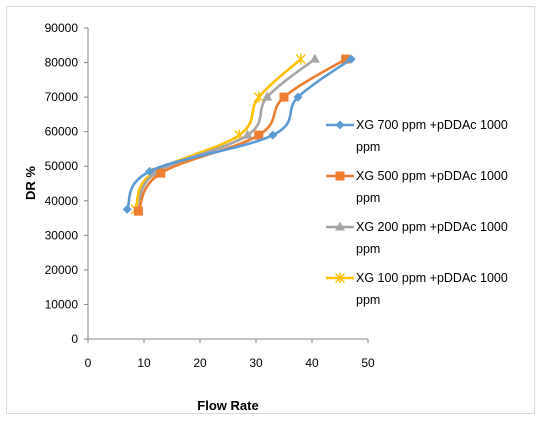 This screenshot has height=423, width=543. I want to click on x-tick-label: 50, so click(368, 363).